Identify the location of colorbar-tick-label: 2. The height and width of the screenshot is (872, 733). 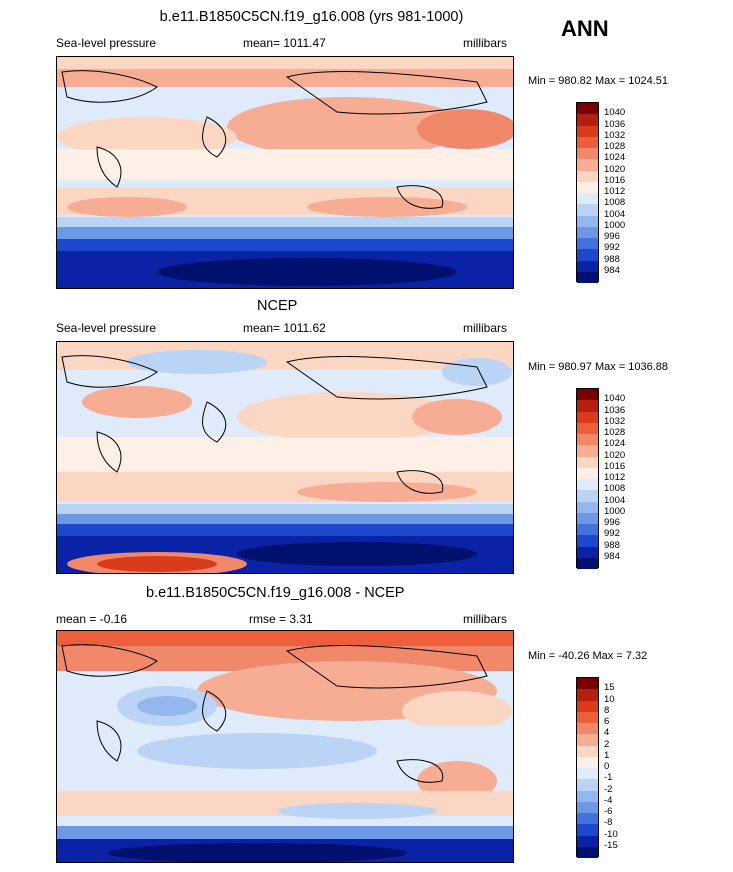
(607, 744).